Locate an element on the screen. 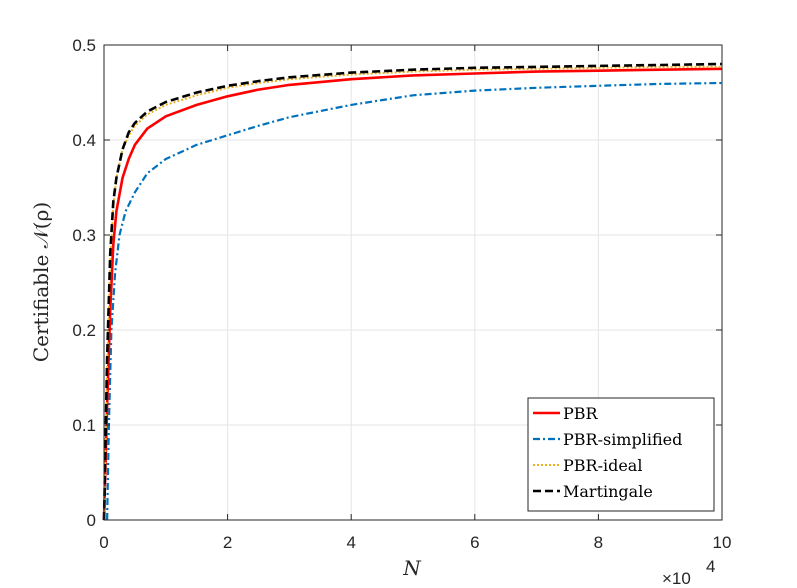 The width and height of the screenshot is (797, 588). y-tick-label: 0.4 is located at coordinates (84, 140).